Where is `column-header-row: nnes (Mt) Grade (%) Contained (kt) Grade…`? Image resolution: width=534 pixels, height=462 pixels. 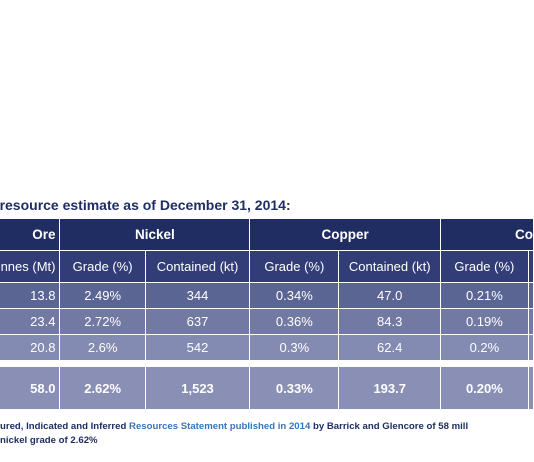 column-header-row: nnes (Mt) Grade (%) Contained (kt) Grade… is located at coordinates (267, 266).